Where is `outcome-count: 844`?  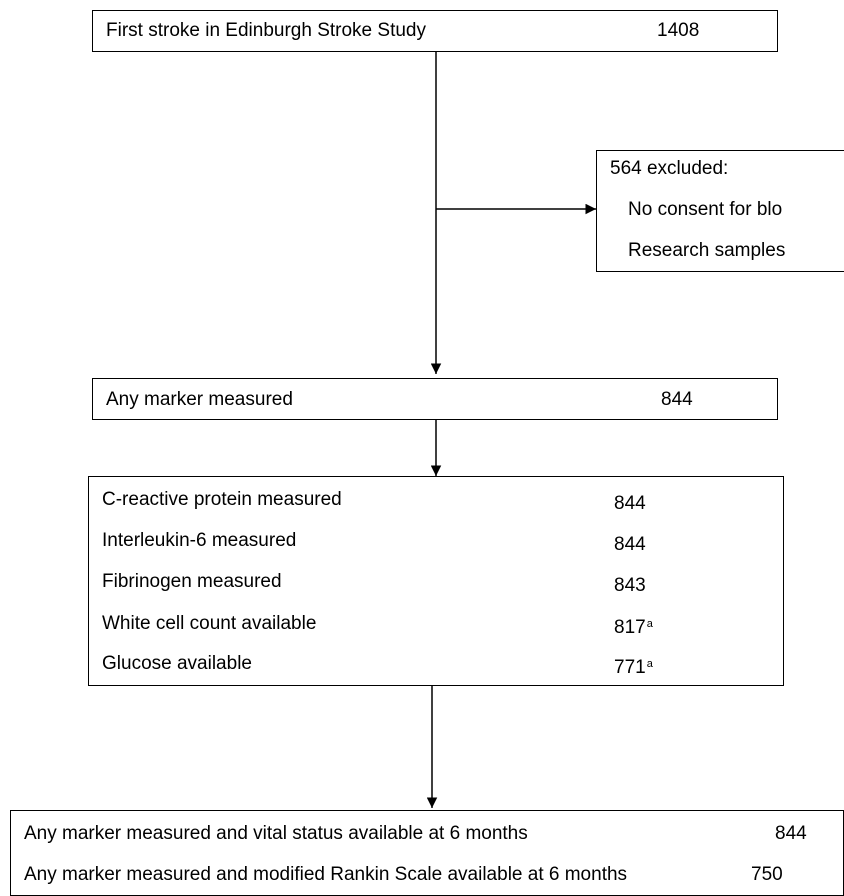 outcome-count: 844 is located at coordinates (791, 833).